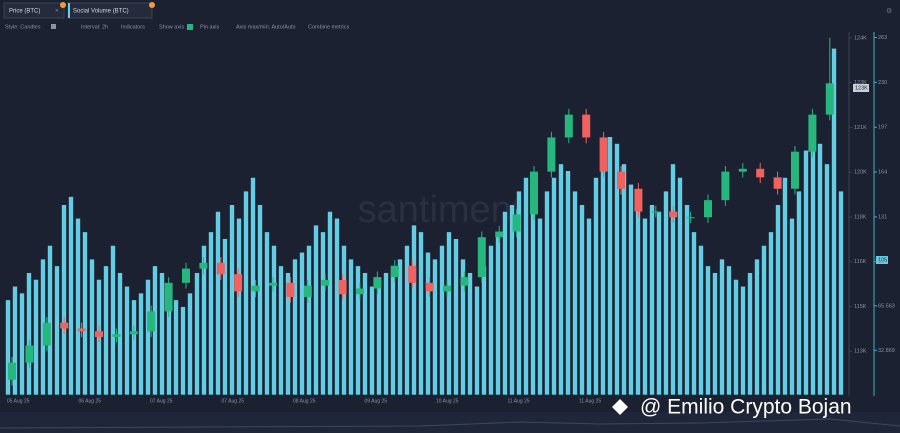 The height and width of the screenshot is (433, 900). What do you see at coordinates (889, 11) in the screenshot?
I see `settings-icon: ⚙` at bounding box center [889, 11].